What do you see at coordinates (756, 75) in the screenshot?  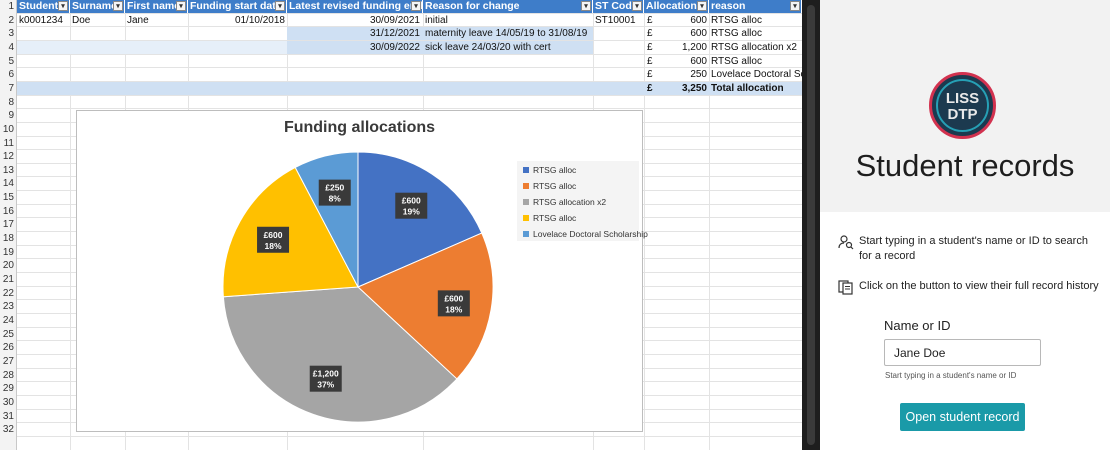 I see `cell-allocation-reason: Lovelace Doctoral Sc` at bounding box center [756, 75].